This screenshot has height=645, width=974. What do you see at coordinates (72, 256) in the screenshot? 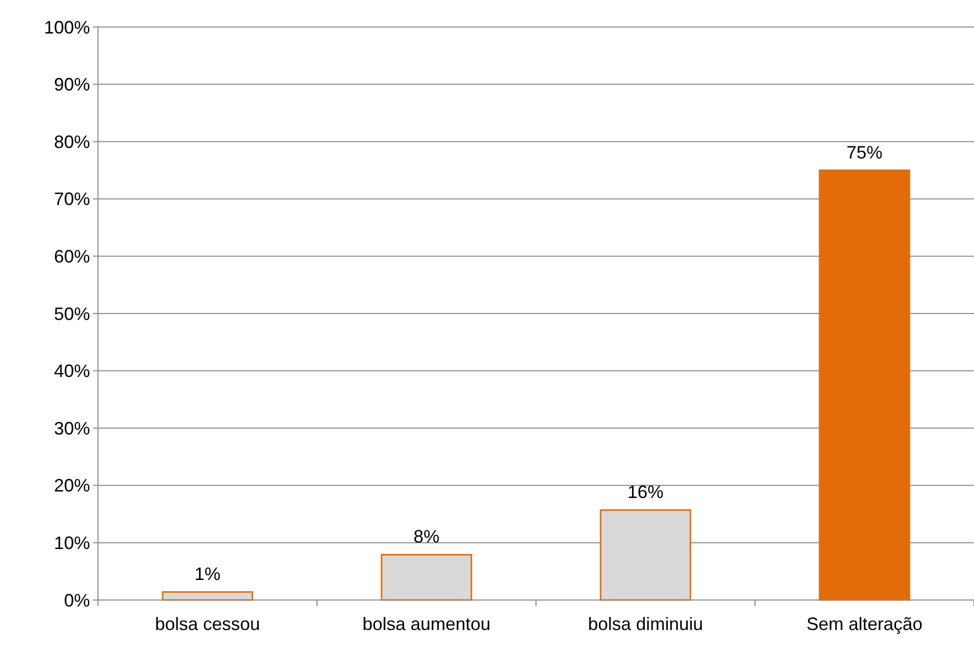
I see `y-tick-label: 60%` at bounding box center [72, 256].